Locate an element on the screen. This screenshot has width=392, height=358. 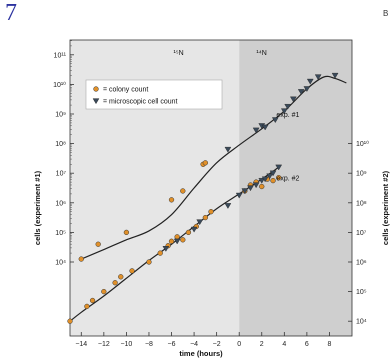
legend-marker-colony is located at coordinates (96, 89).